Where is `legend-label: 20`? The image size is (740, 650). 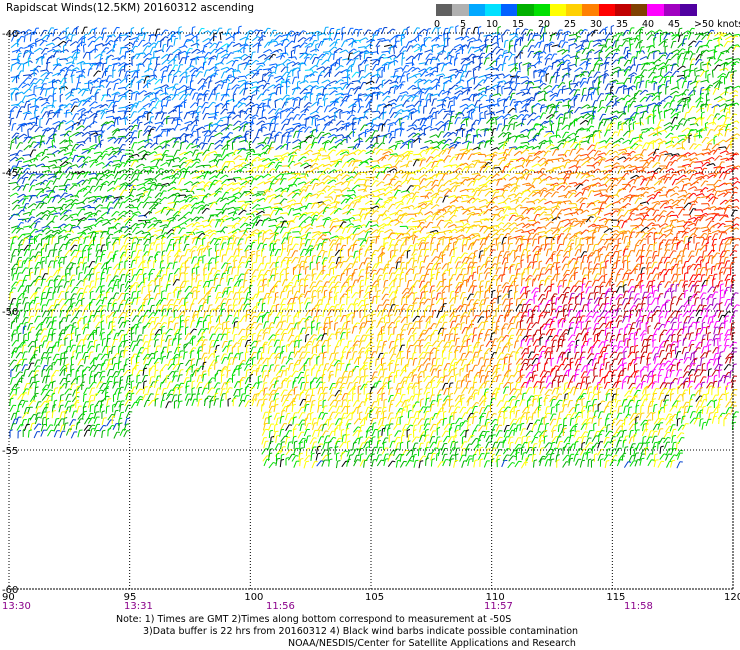 legend-label: 20 is located at coordinates (544, 24).